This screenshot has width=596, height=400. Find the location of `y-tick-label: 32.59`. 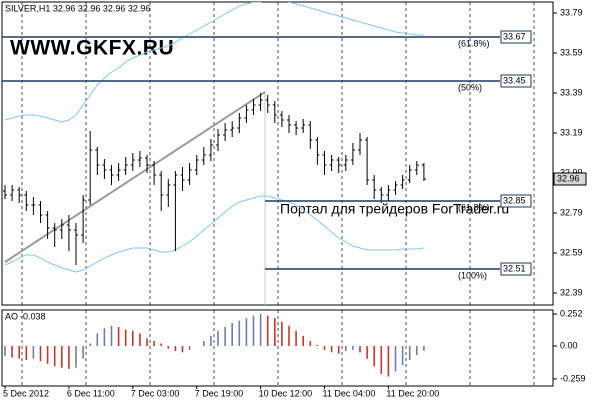

y-tick-label: 32.59 is located at coordinates (571, 252).